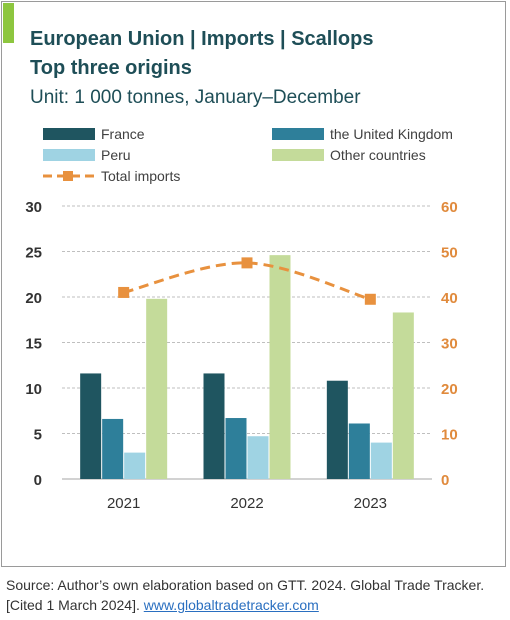 Image resolution: width=510 pixels, height=620 pixels. Describe the element at coordinates (202, 39) in the screenshot. I see `chart-title: European Union | Imports | Scallops` at that location.